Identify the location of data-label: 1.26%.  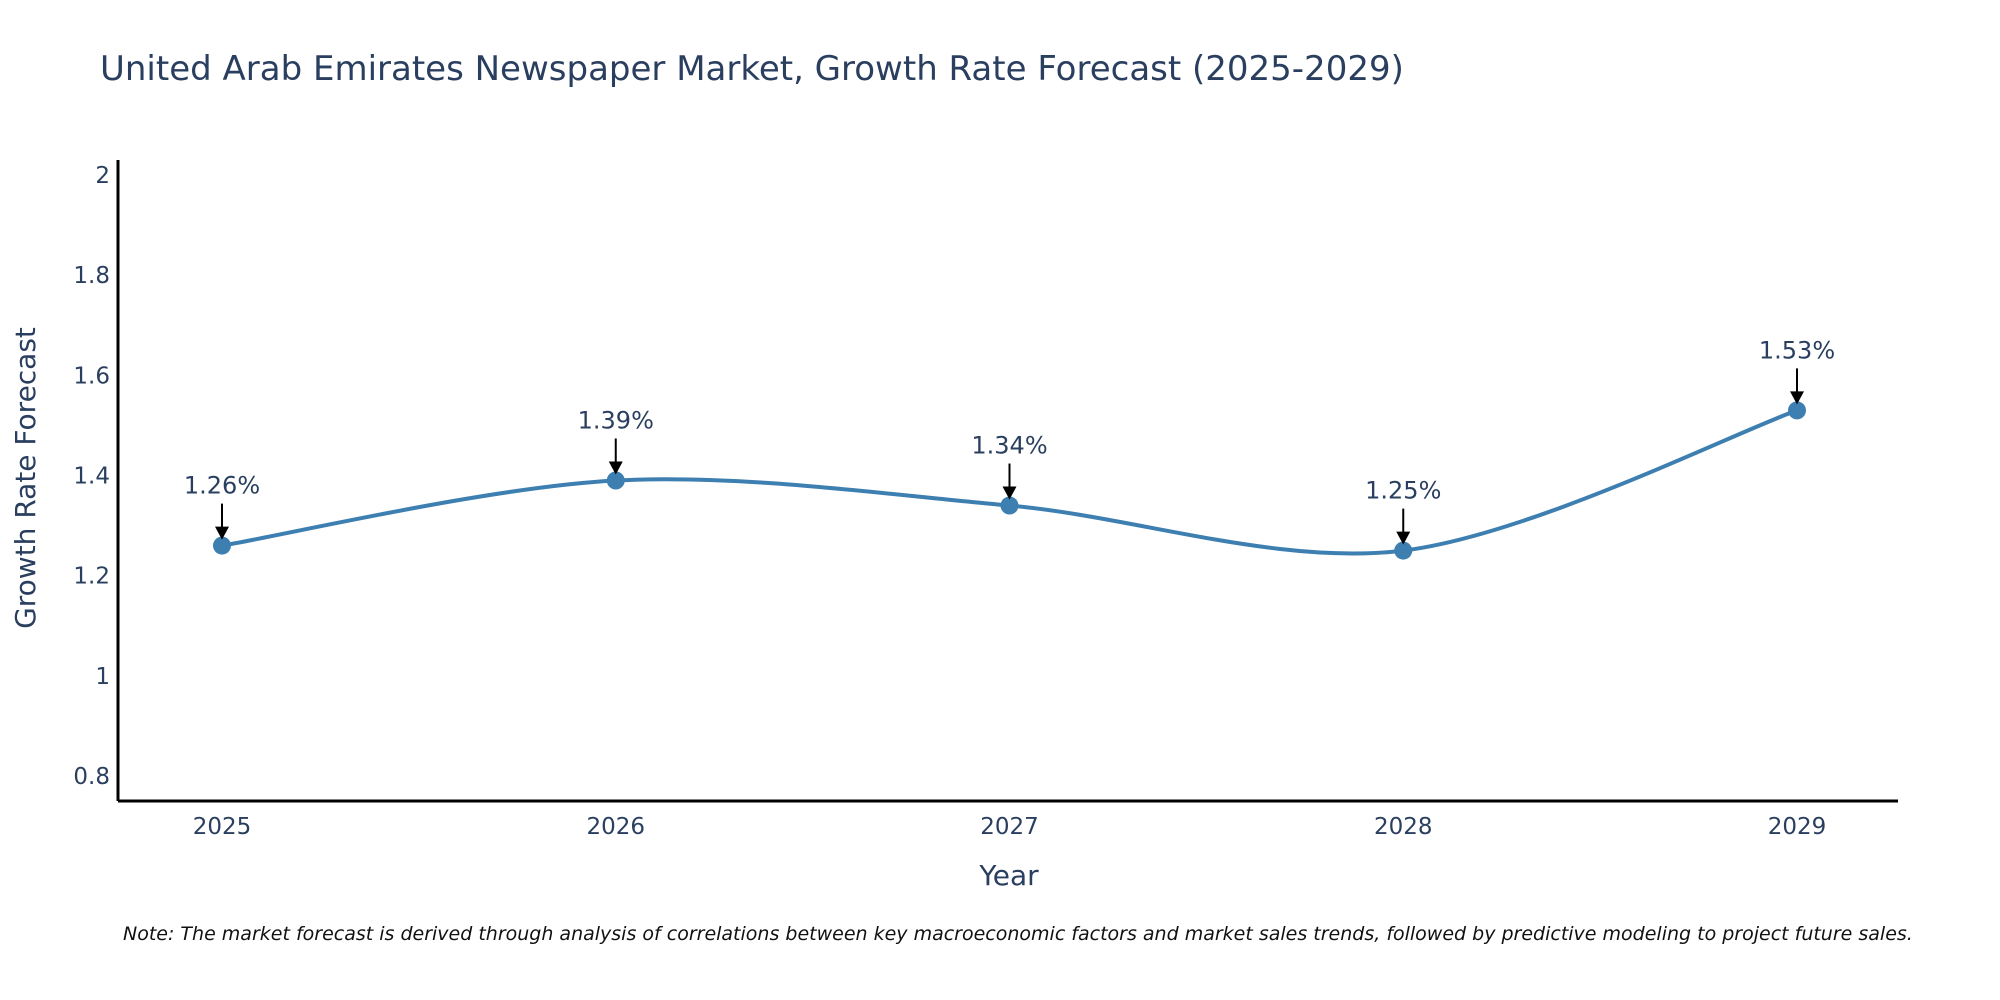
(222, 486).